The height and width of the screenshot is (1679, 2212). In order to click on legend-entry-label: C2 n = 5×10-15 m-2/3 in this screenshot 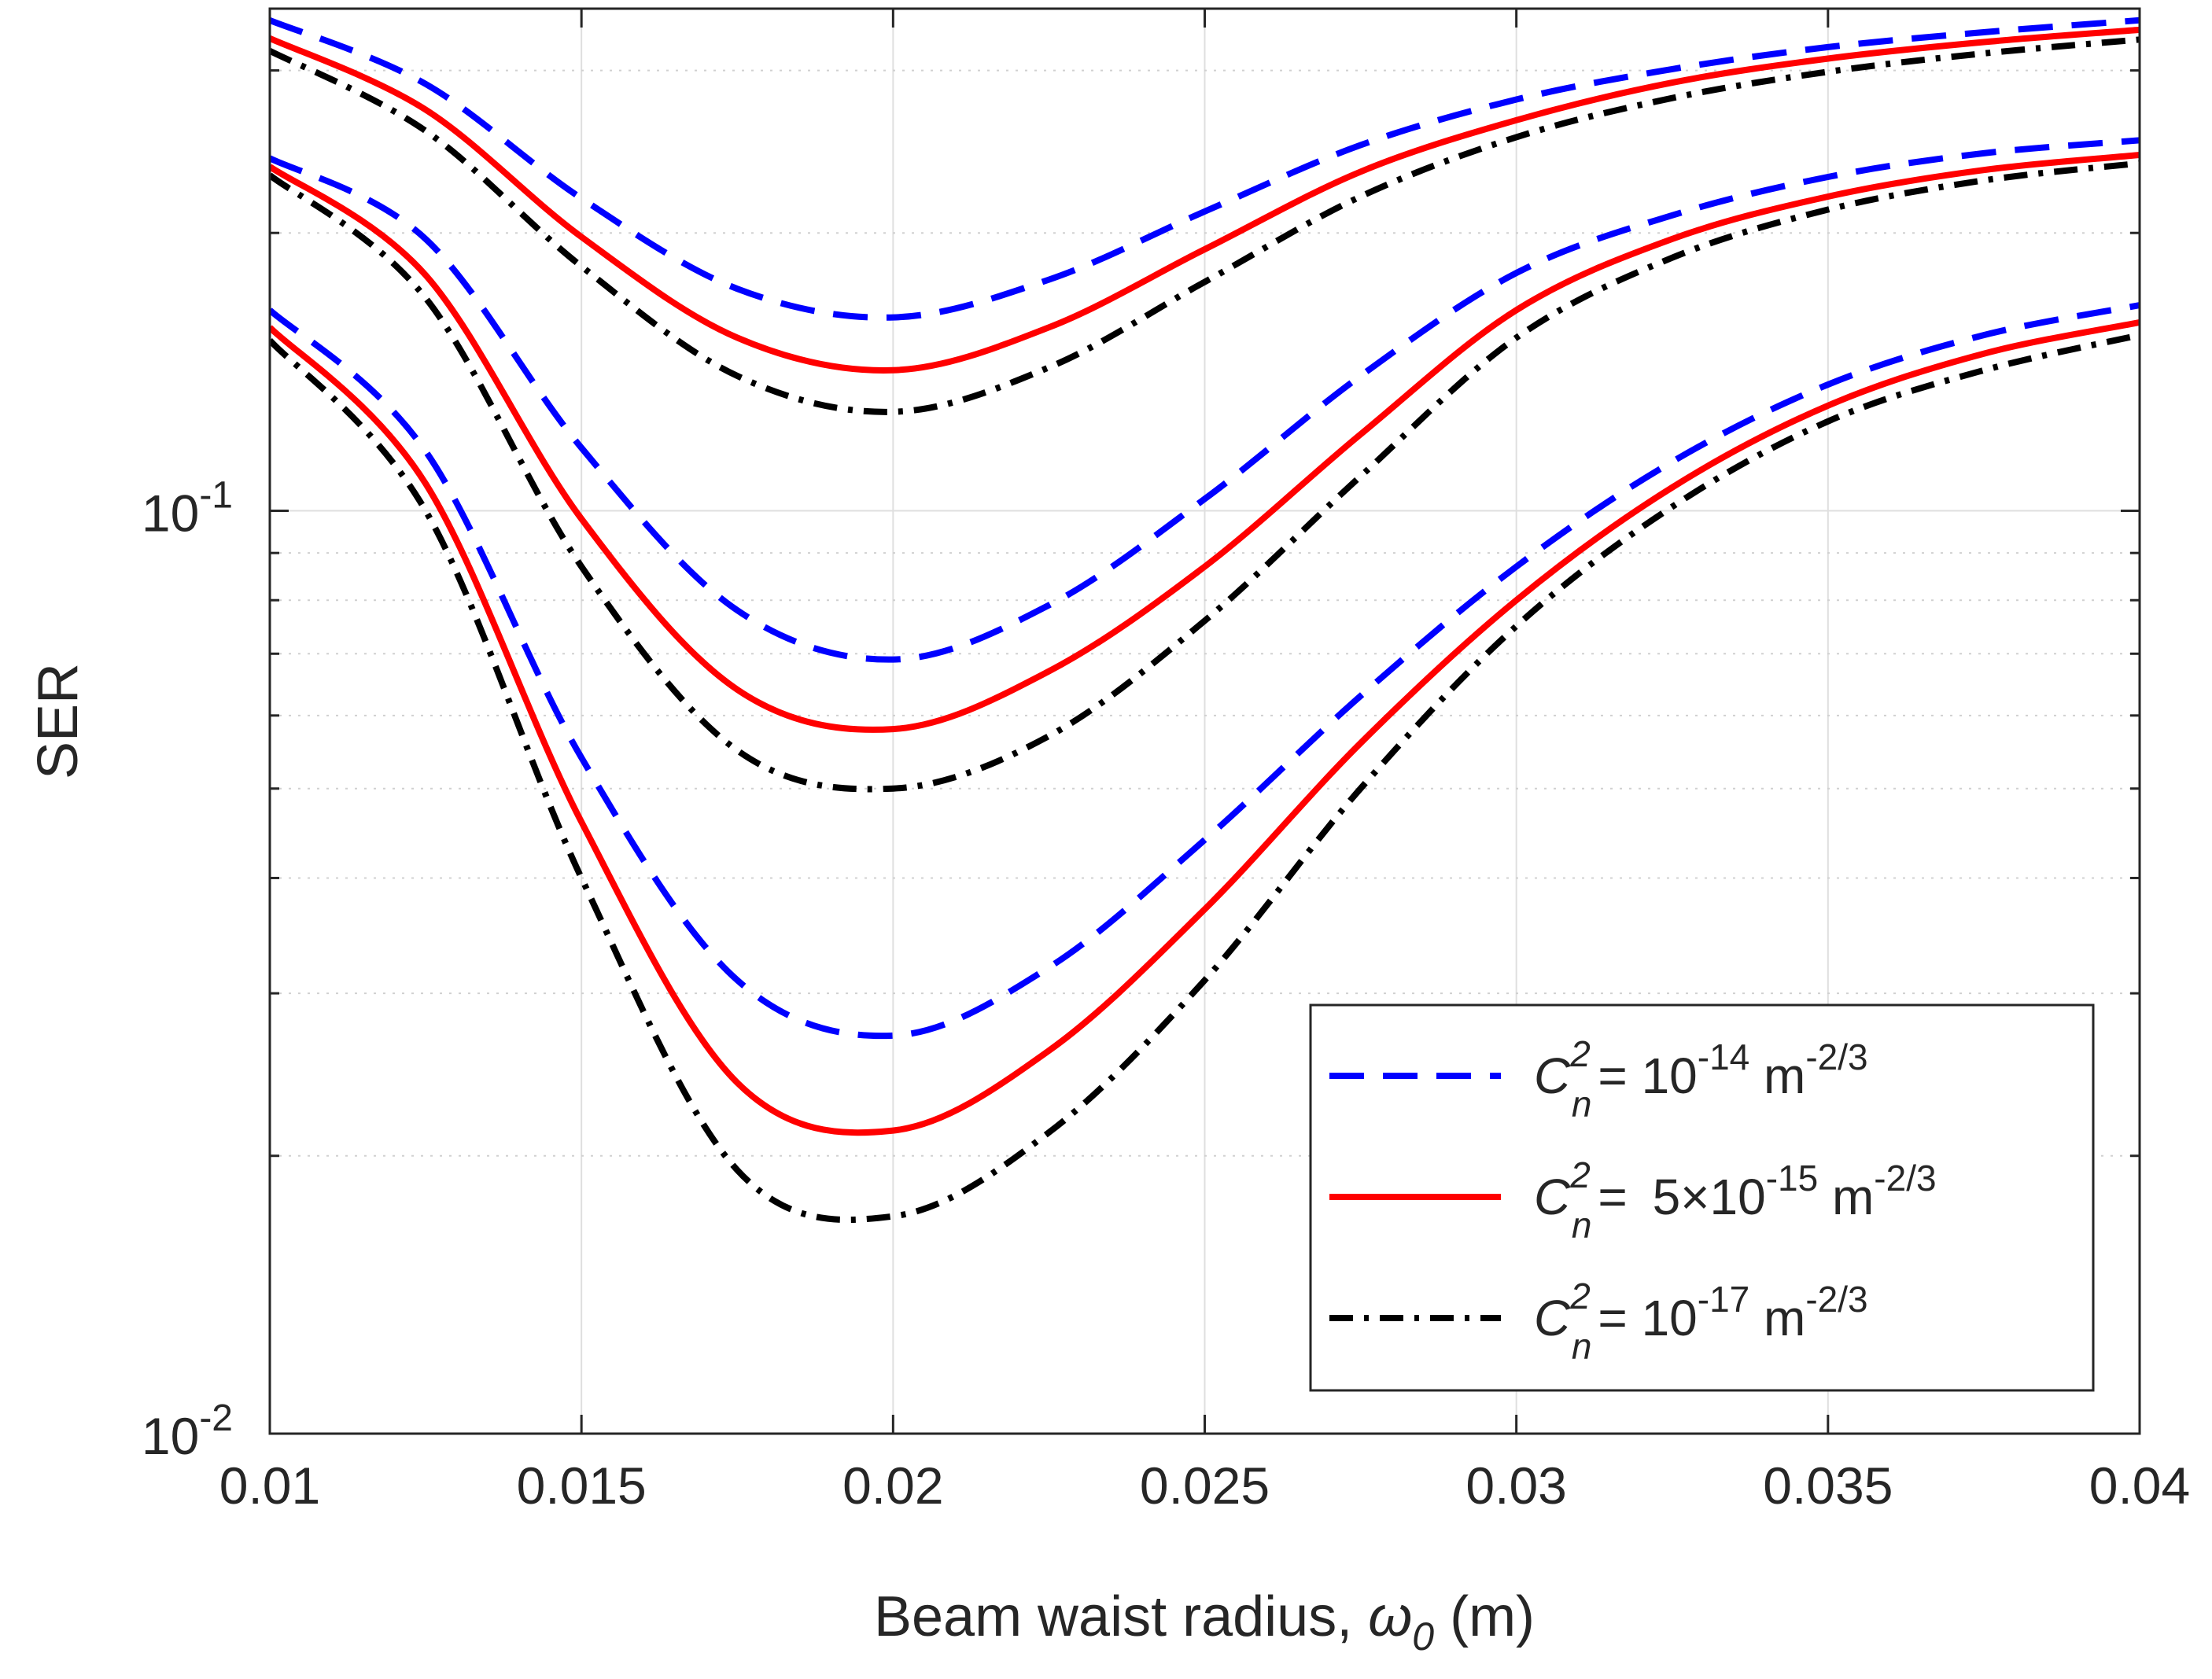, I will do `click(1735, 1200)`.